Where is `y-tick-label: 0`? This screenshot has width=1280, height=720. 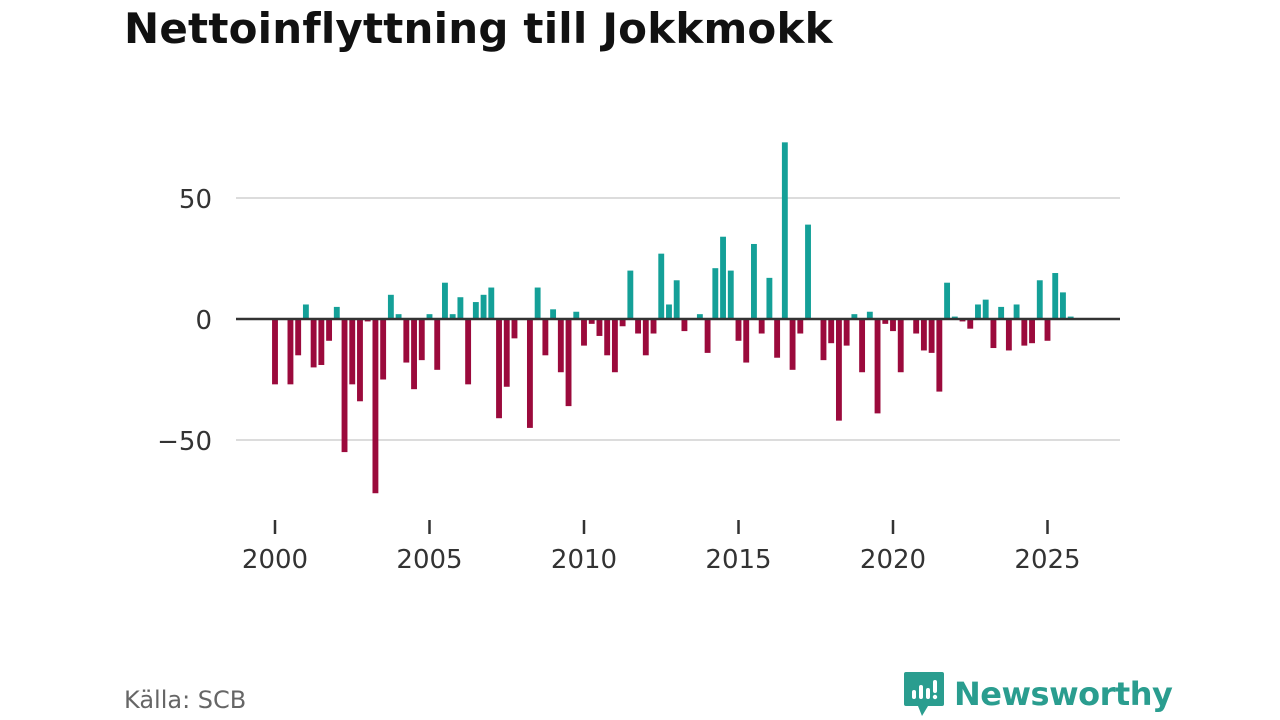 y-tick-label: 0 is located at coordinates (203, 321).